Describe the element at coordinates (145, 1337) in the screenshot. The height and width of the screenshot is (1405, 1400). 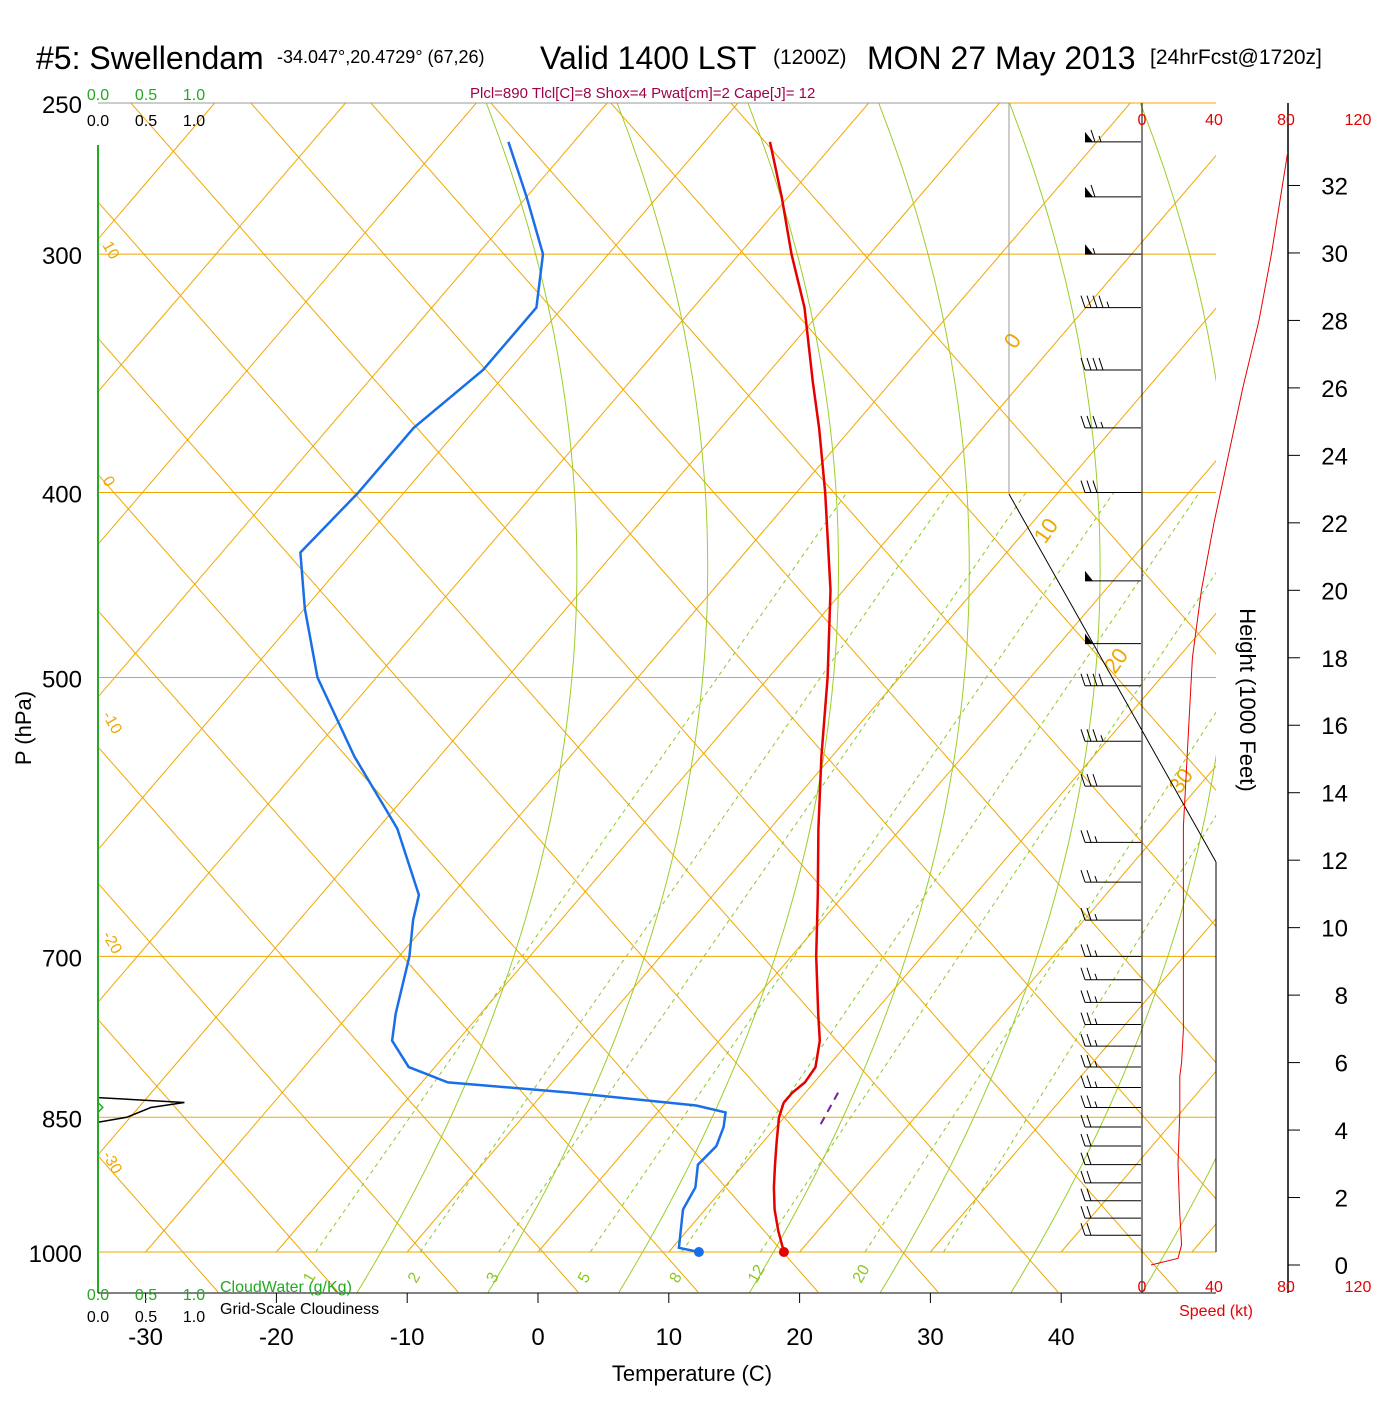
I see `x-tick-label: -30` at that location.